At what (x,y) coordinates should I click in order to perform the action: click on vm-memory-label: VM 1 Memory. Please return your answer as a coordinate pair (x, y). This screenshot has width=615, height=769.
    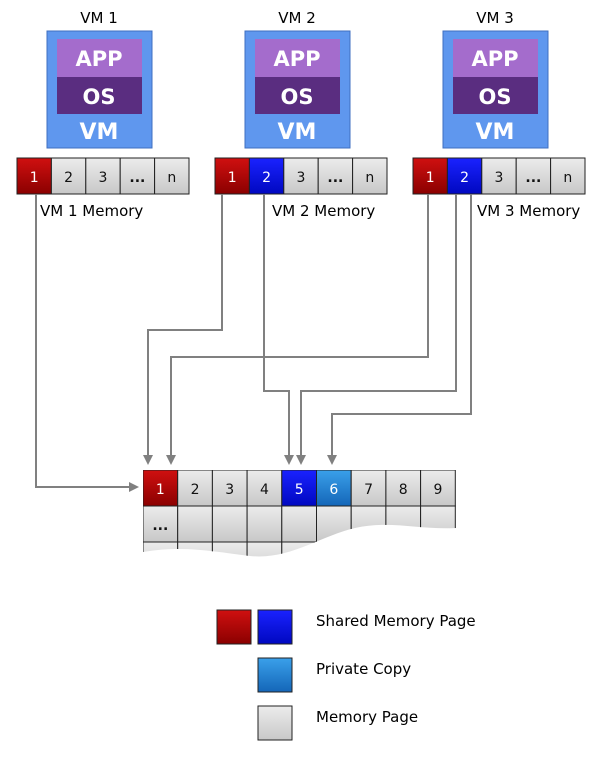
    Looking at the image, I should click on (91, 211).